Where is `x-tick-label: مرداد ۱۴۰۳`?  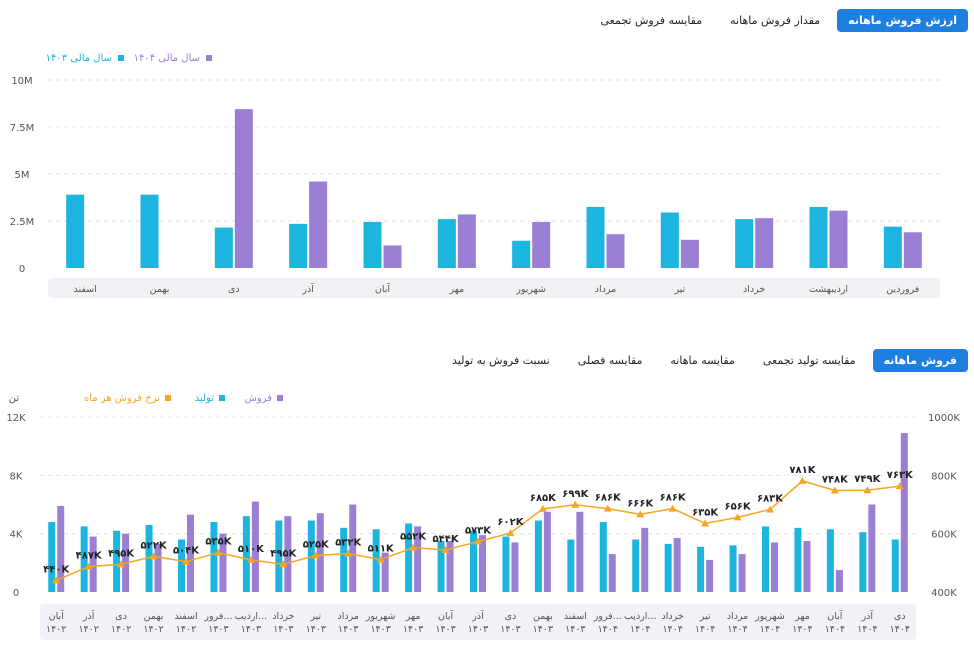
x-tick-label: مرداد ۱۴۰۳ is located at coordinates (348, 623).